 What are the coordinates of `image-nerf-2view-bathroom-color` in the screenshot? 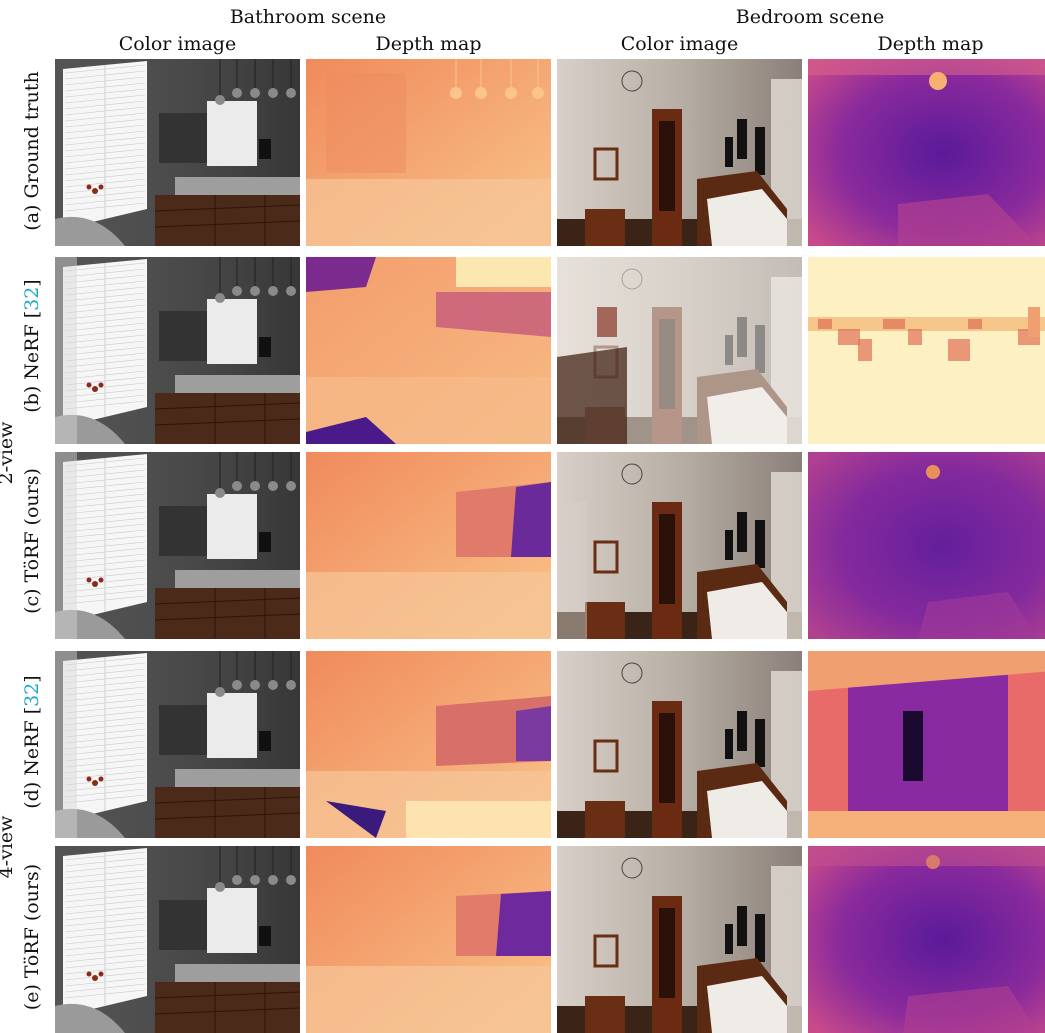 It's located at (177, 350).